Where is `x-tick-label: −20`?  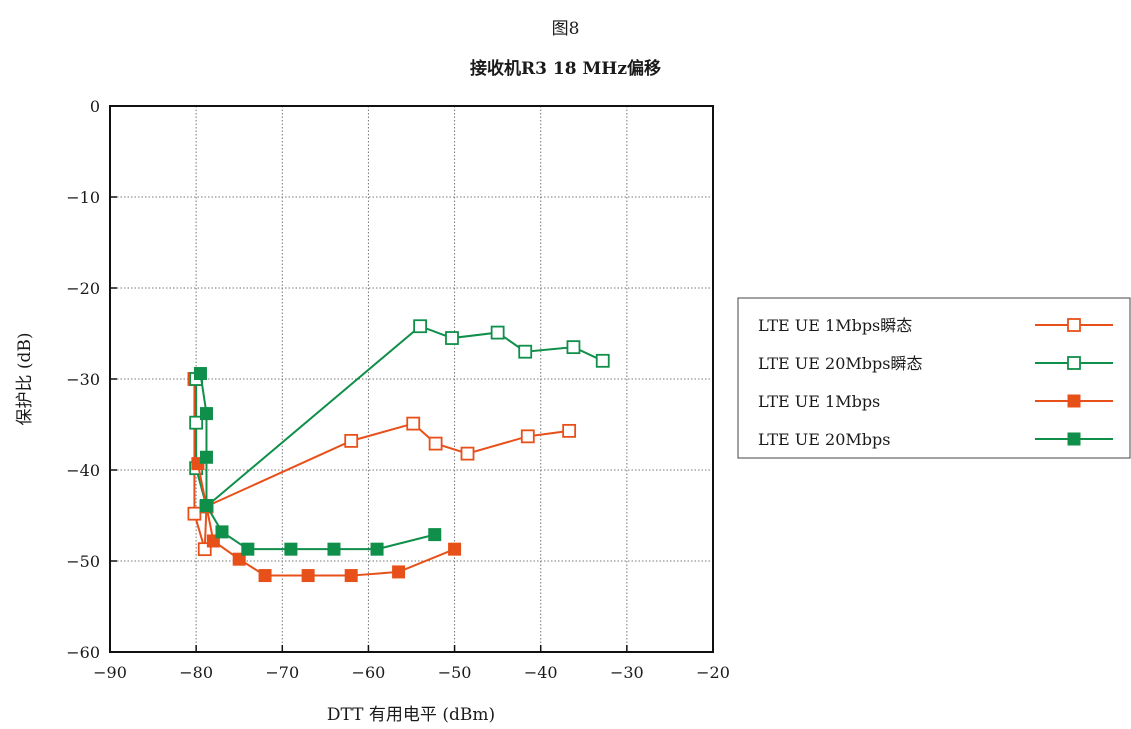 x-tick-label: −20 is located at coordinates (713, 672).